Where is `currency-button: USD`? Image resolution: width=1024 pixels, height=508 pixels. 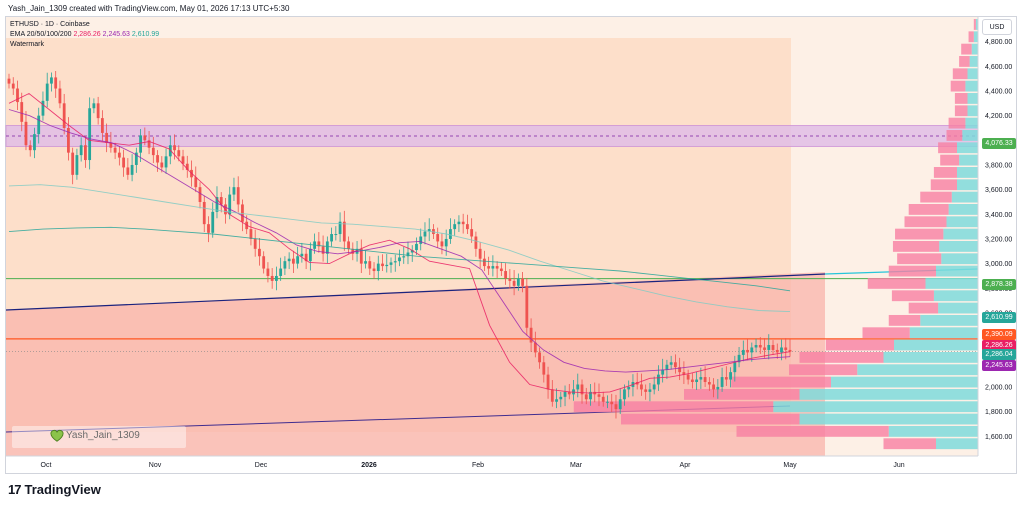
currency-button: USD is located at coordinates (997, 27).